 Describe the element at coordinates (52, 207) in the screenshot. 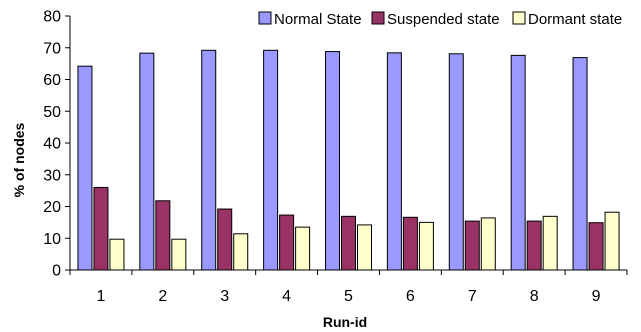

I see `y-tick-label: 20` at that location.